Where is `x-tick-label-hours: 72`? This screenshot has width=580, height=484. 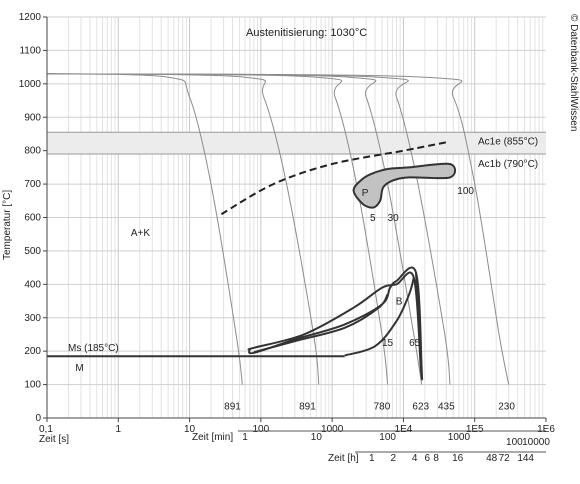
x-tick-label-hours: 72 is located at coordinates (505, 458).